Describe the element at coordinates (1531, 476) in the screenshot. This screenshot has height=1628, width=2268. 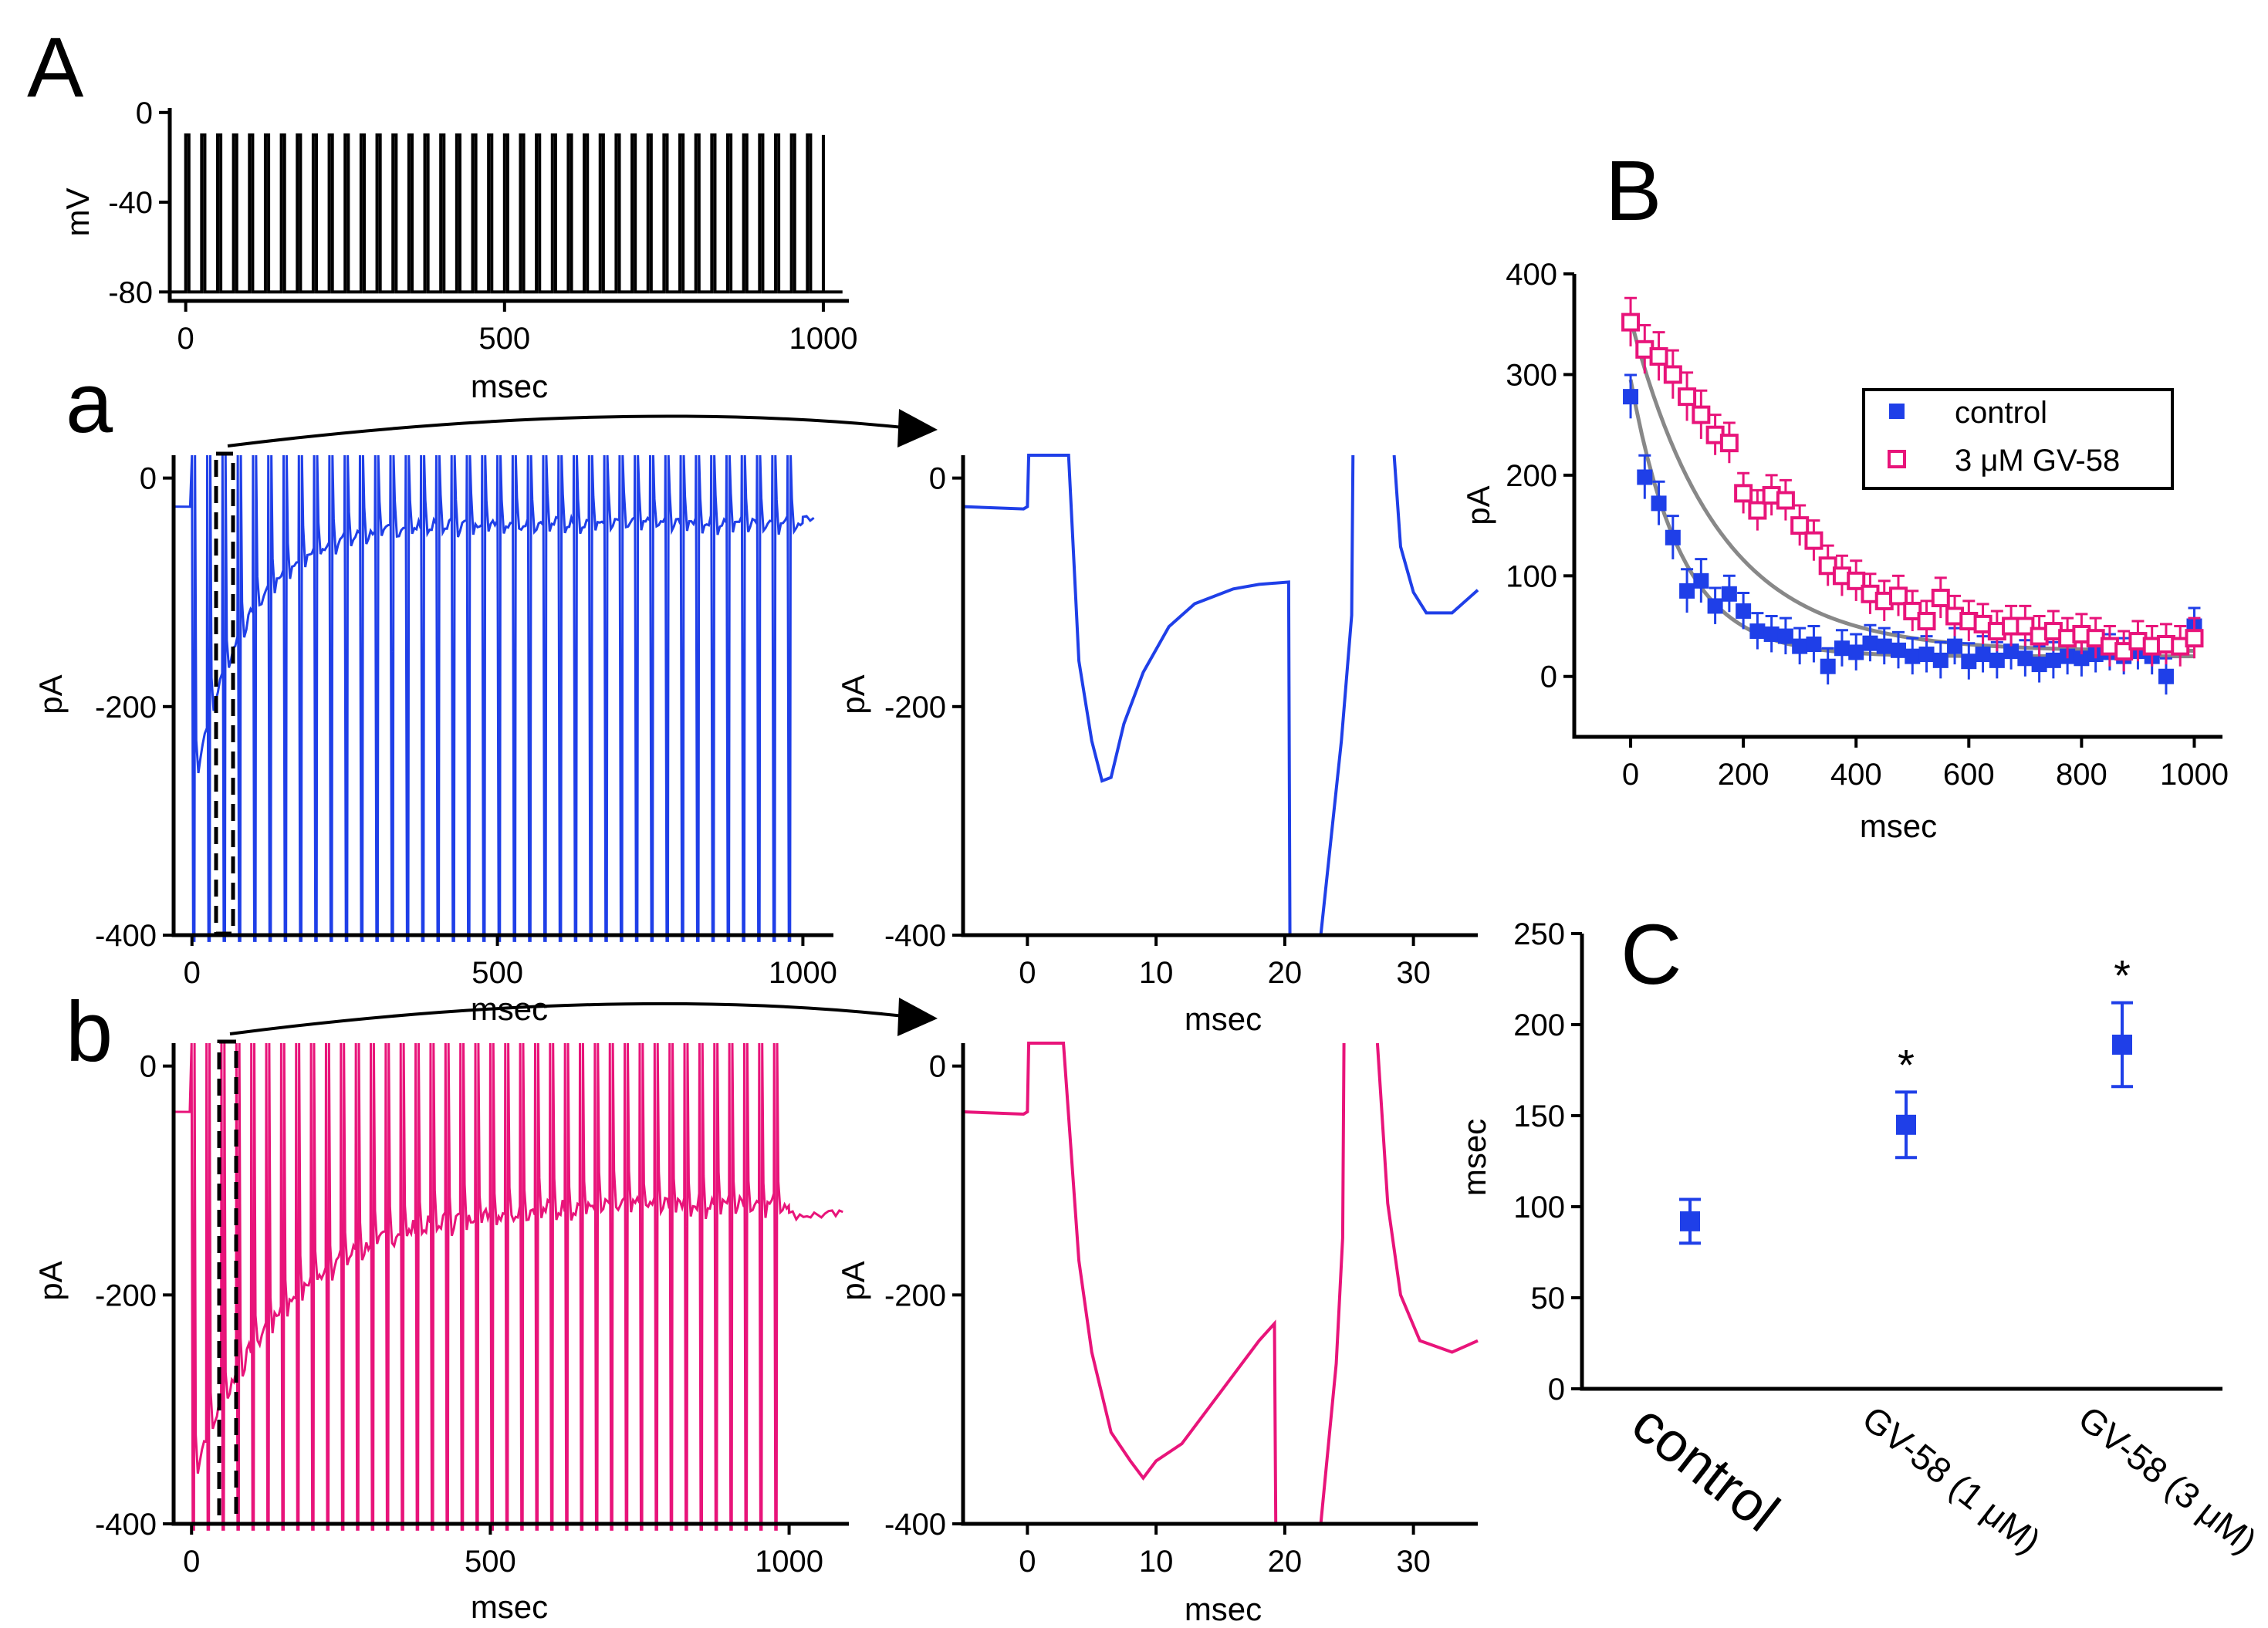
I see `B-ytick-label: 200` at that location.